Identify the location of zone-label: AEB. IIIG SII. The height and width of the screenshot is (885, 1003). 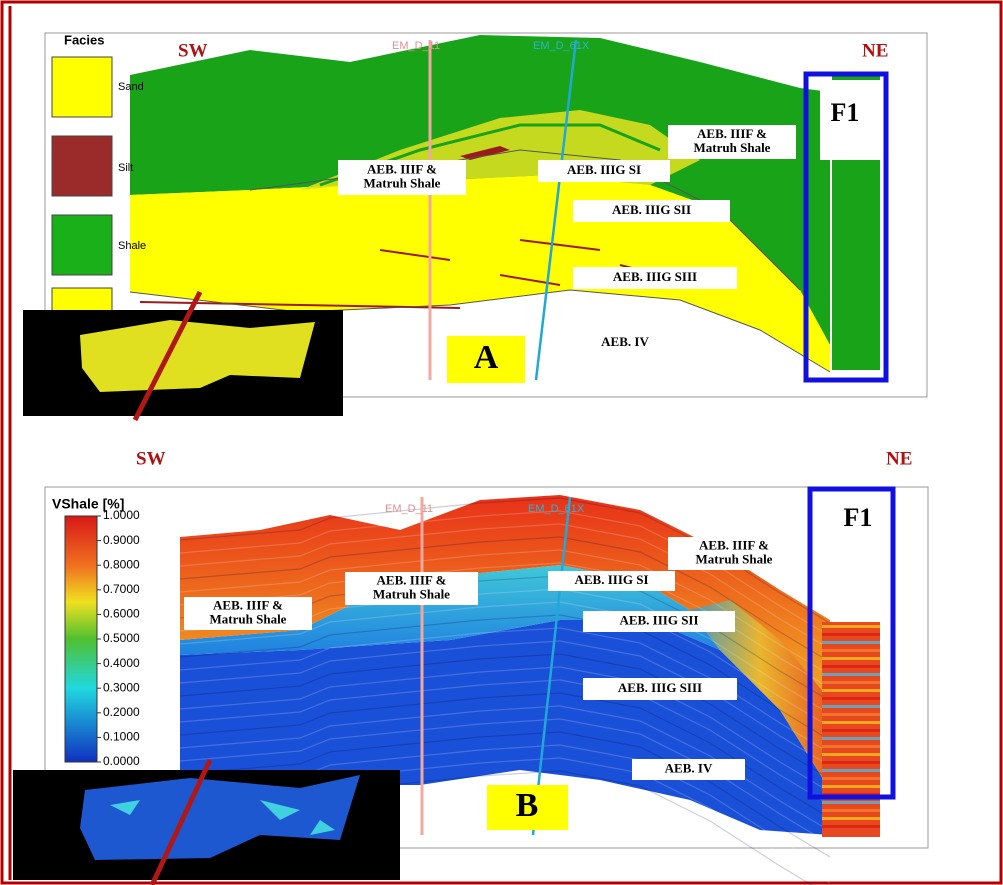
(651, 209).